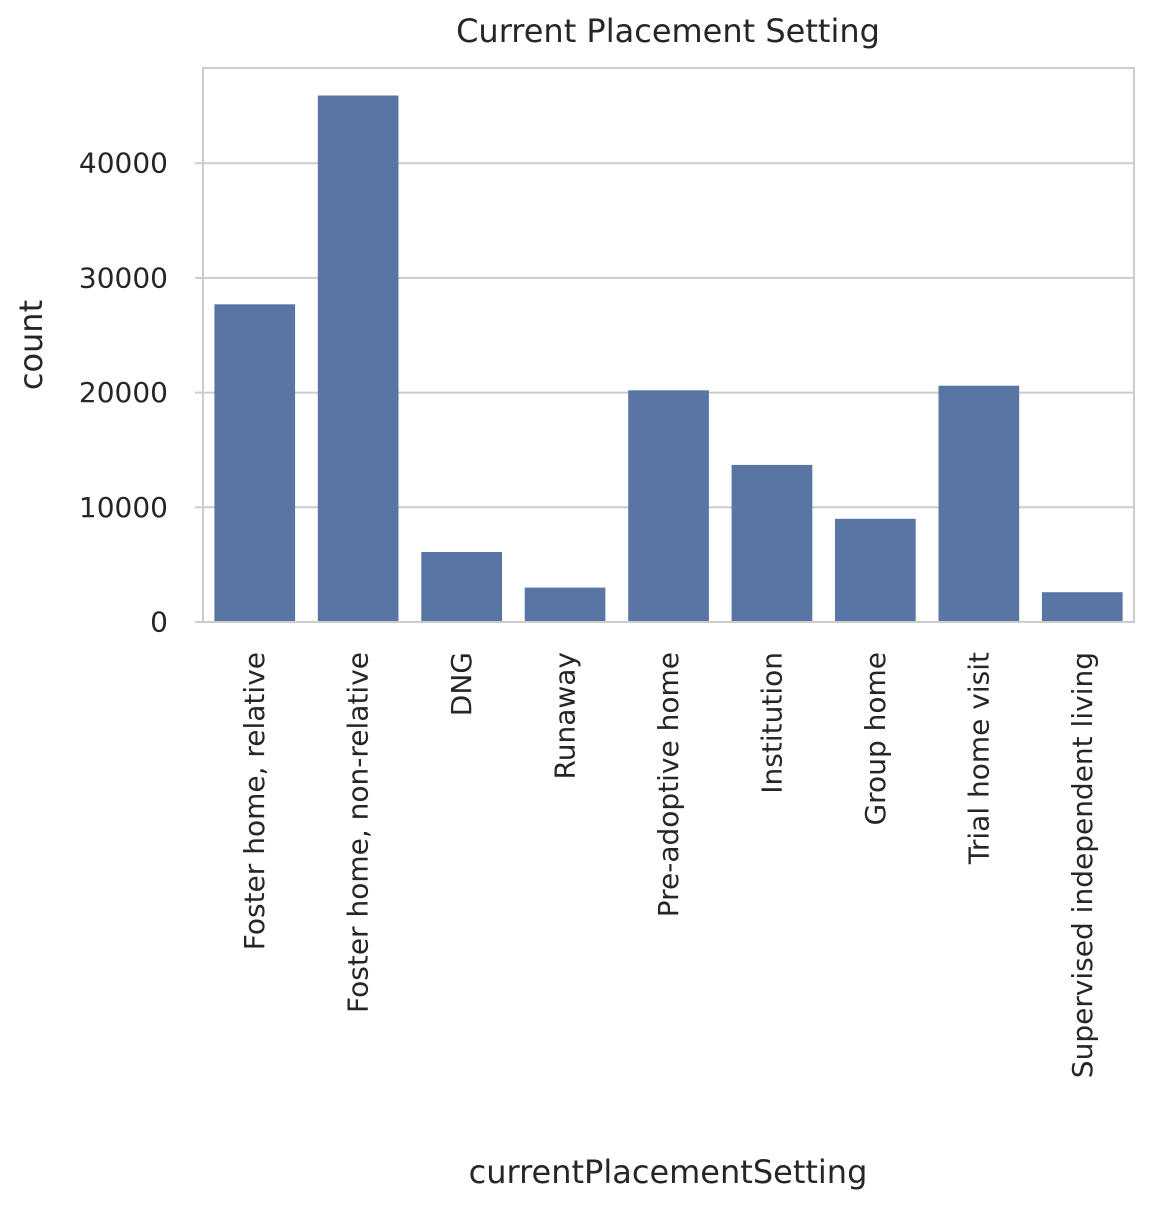 This screenshot has width=1152, height=1212. What do you see at coordinates (668, 1172) in the screenshot?
I see `x-axis-label: currentPlacementSetting` at bounding box center [668, 1172].